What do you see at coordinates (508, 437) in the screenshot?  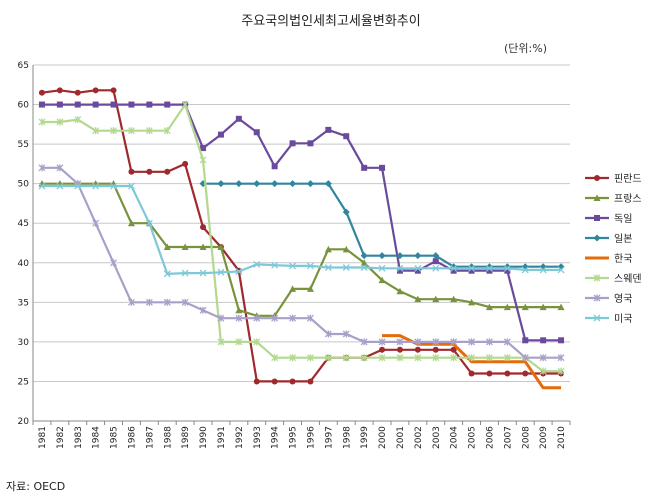 I see `x-tick-label: 2007` at bounding box center [508, 437].